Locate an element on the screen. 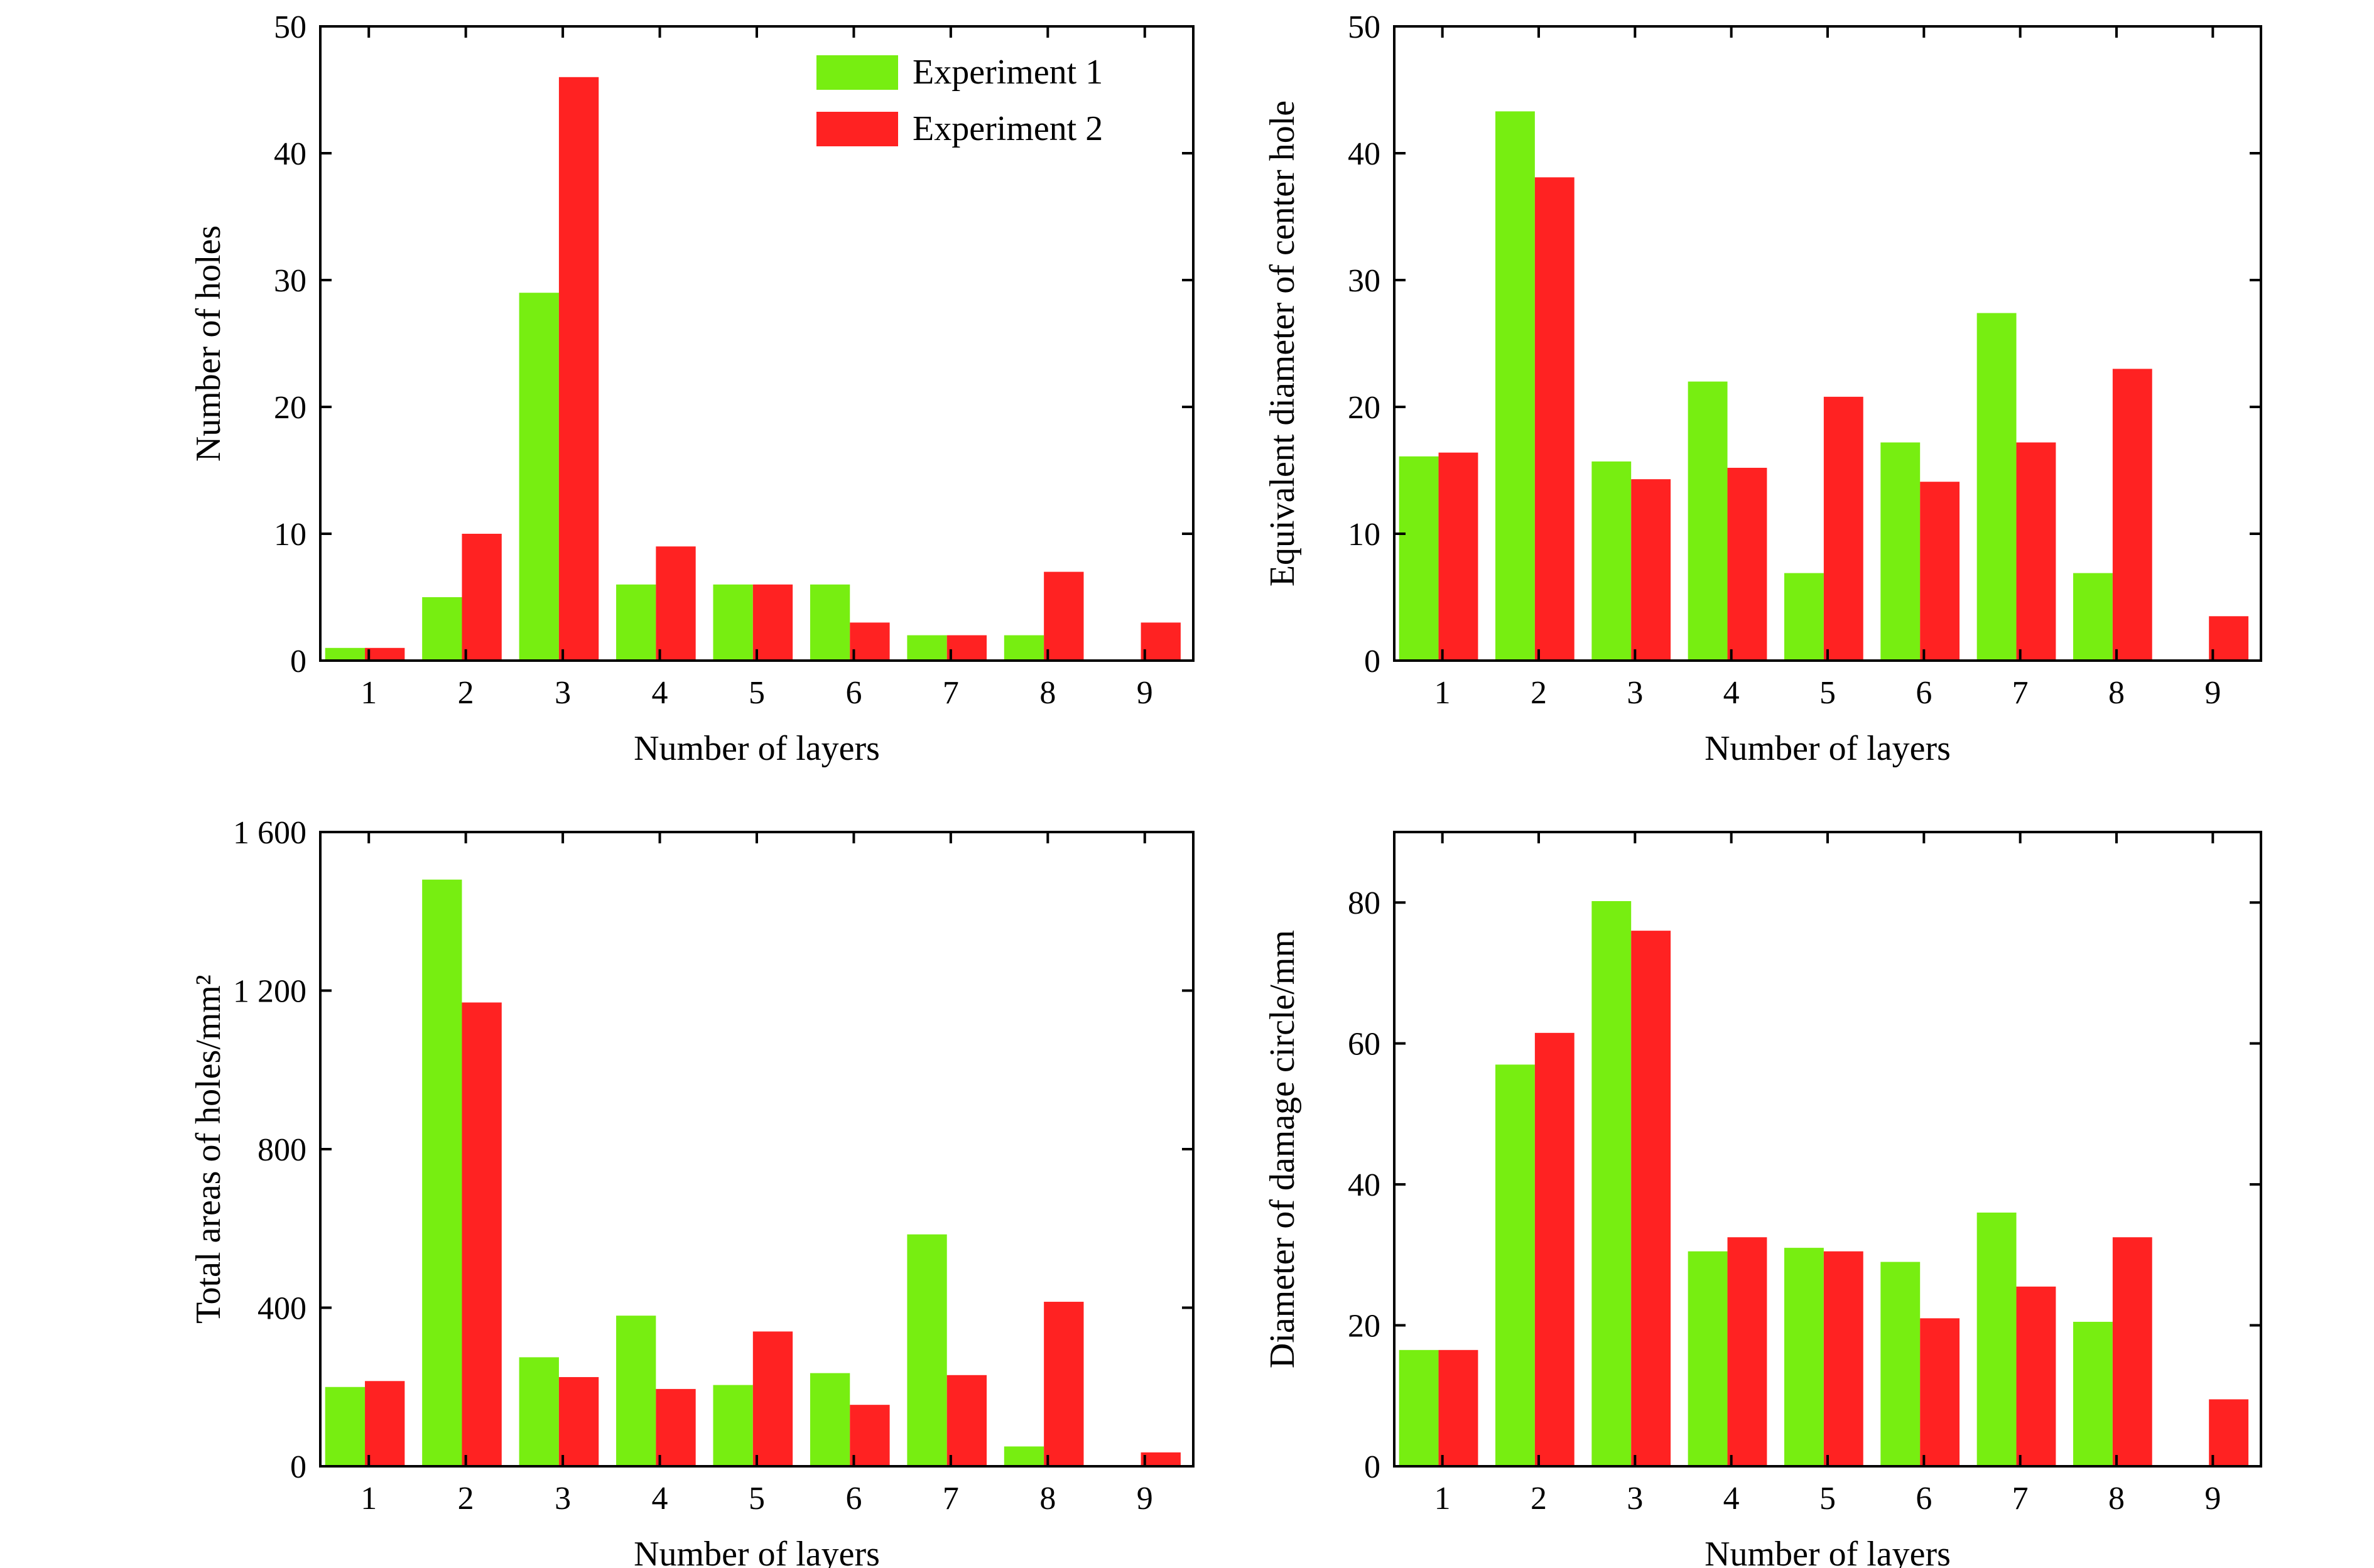 The image size is (2374, 1568). y-axis-title: Total areas of holes/mm² is located at coordinates (209, 1149).